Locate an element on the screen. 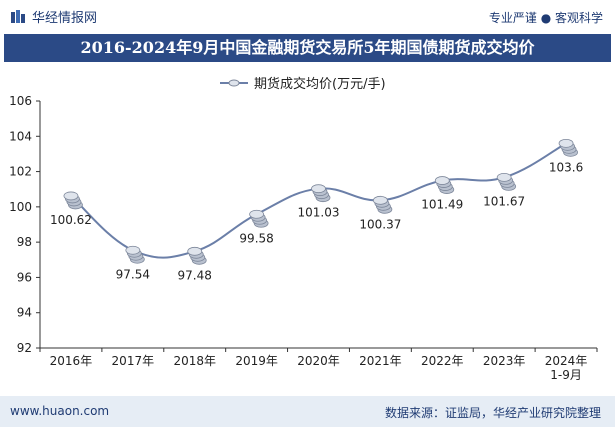  y-tick-label: 92 is located at coordinates (24, 348).